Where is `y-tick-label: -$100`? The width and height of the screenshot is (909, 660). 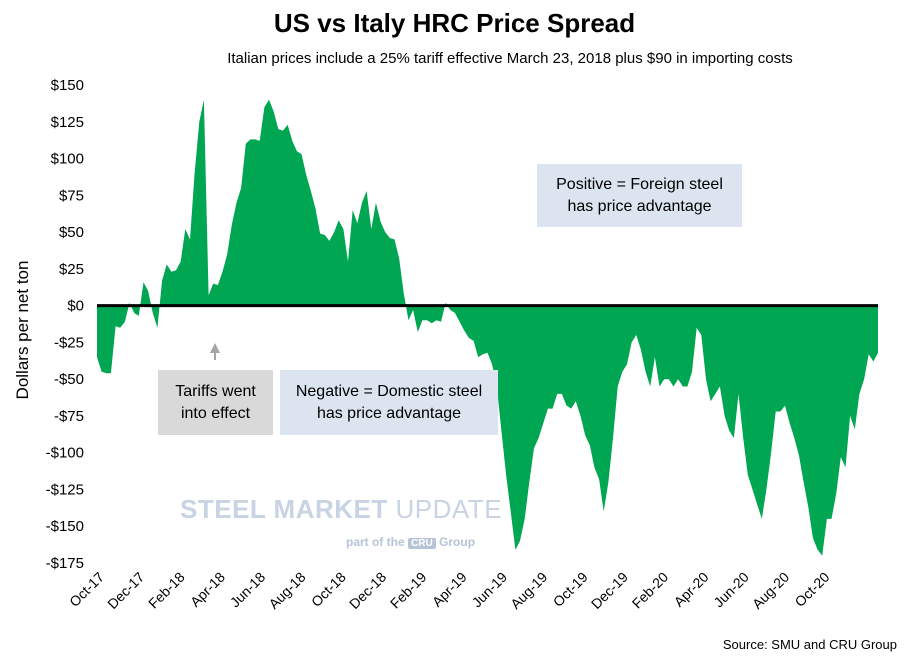 y-tick-label: -$100 is located at coordinates (65, 453).